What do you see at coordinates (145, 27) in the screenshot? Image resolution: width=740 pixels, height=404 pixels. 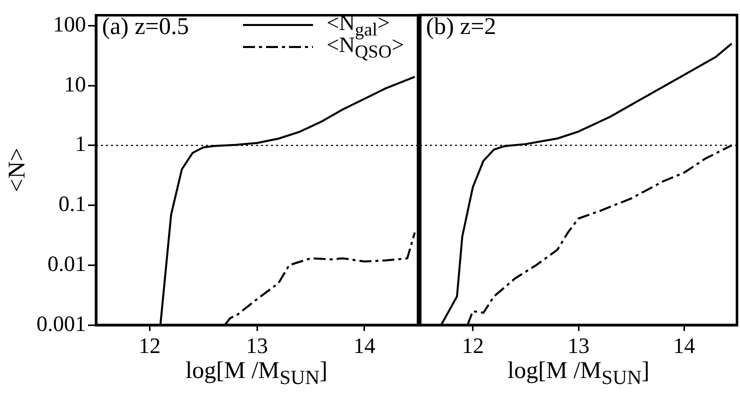 I see `annotation: (a) z=0.5` at bounding box center [145, 27].